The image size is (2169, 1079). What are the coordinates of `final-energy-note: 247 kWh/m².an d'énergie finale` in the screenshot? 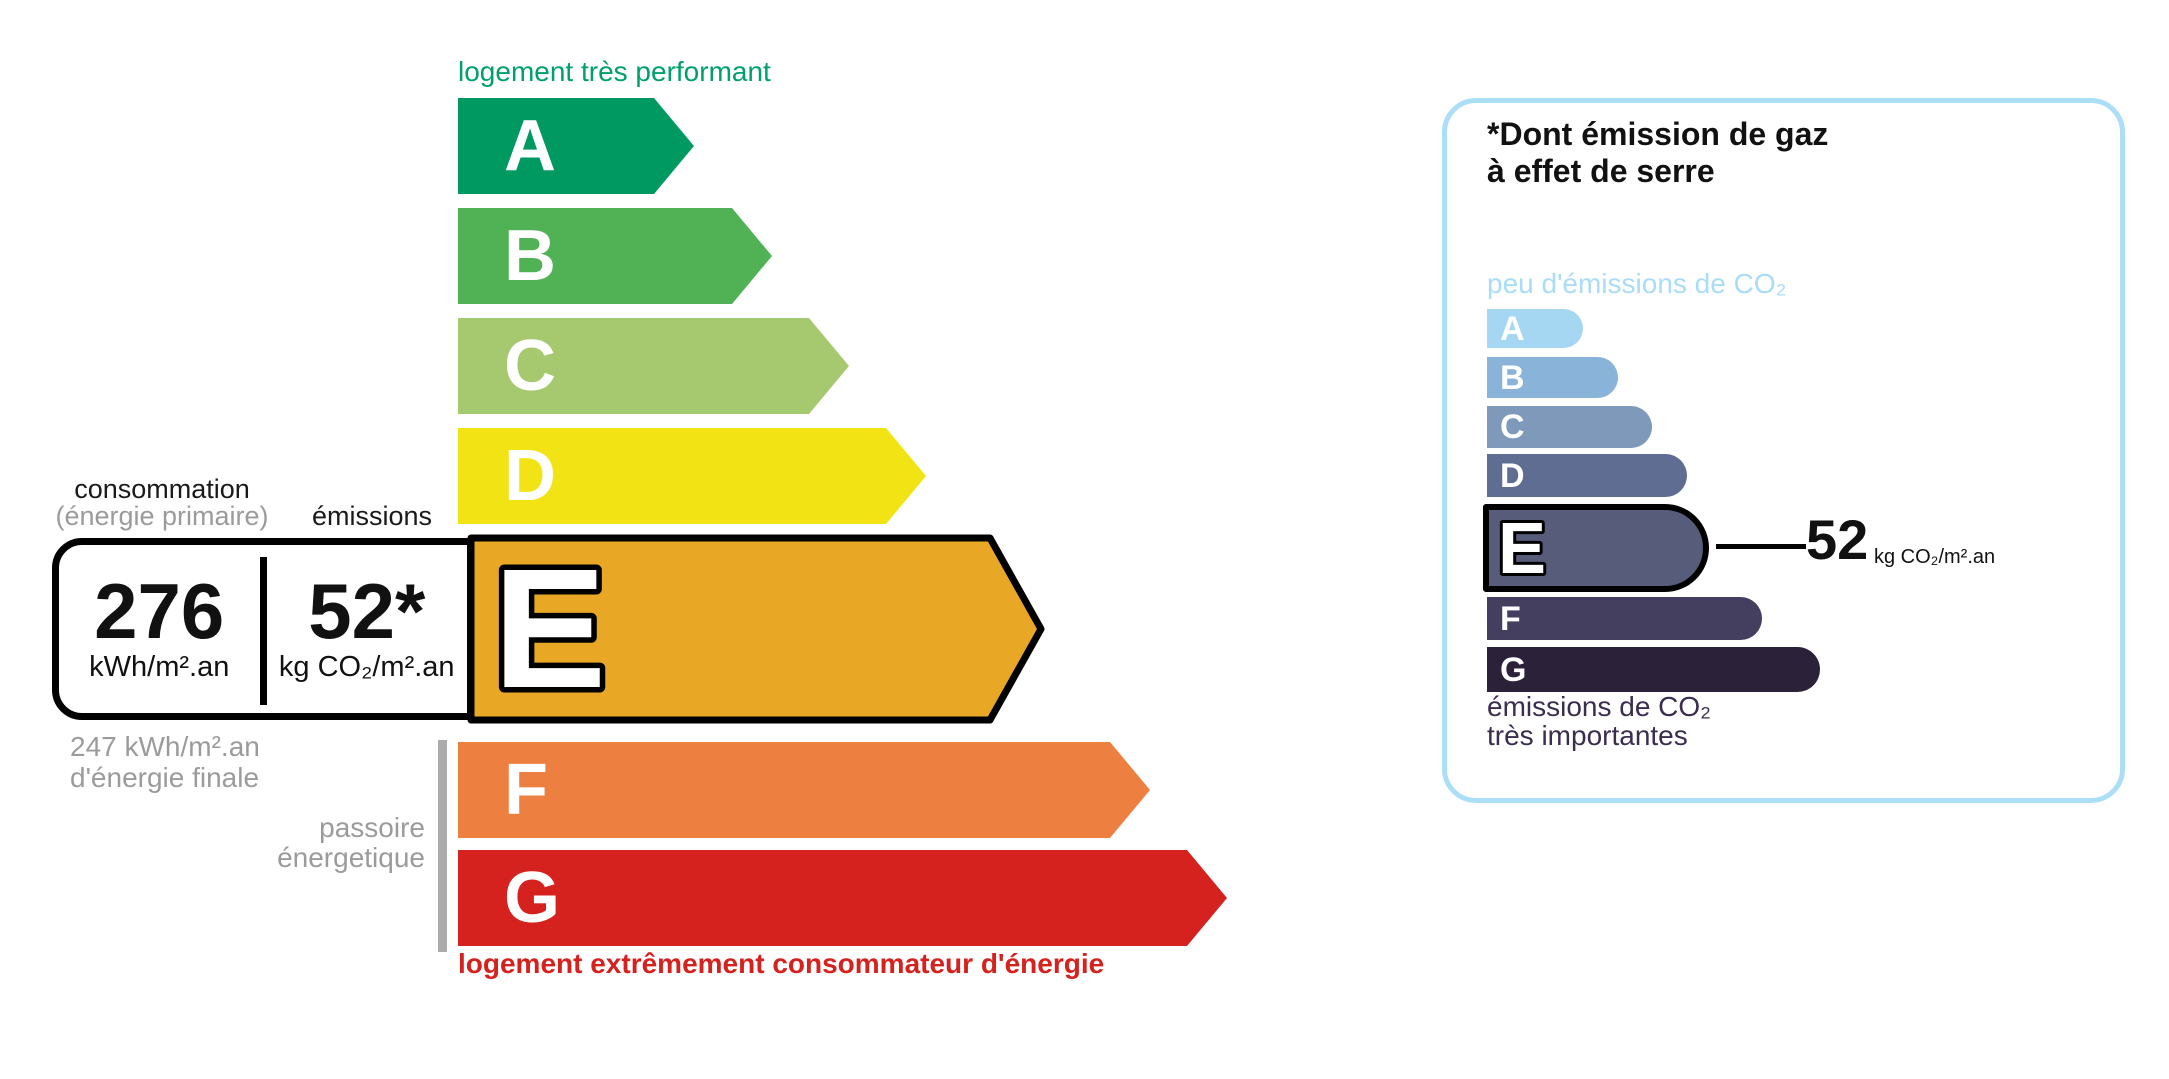 It's located at (165, 762).